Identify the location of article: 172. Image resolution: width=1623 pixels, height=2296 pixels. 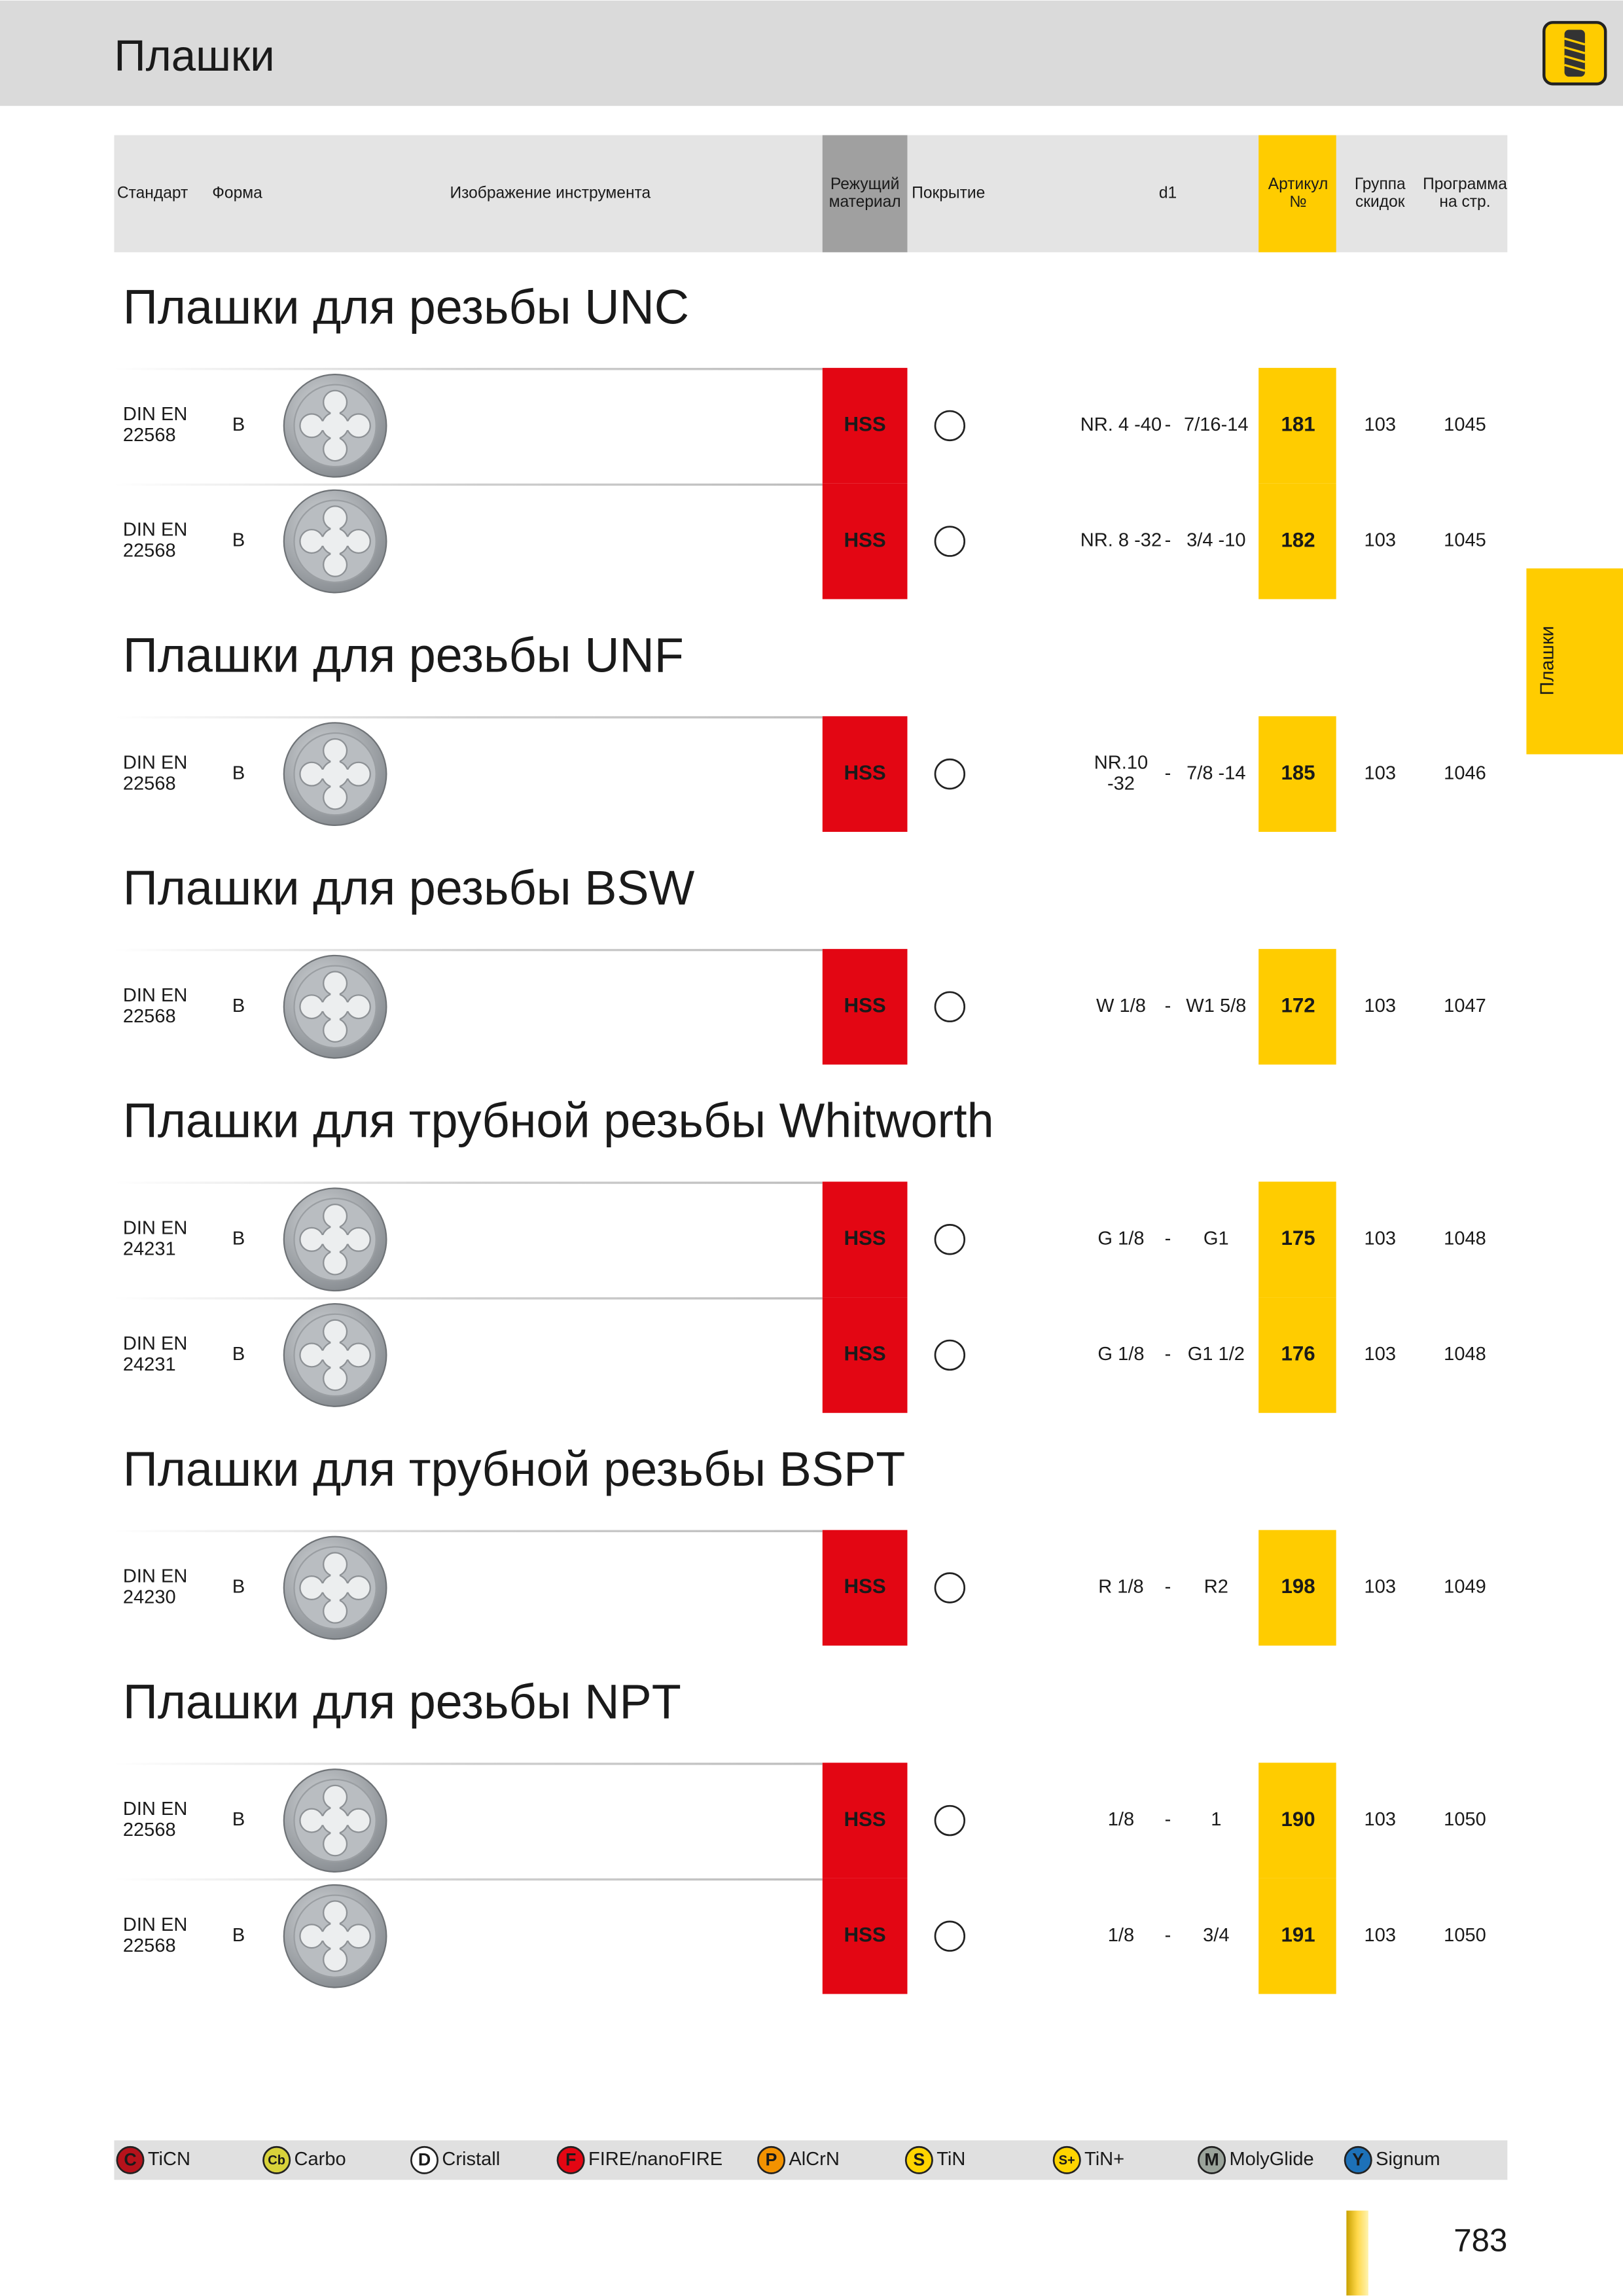
(1298, 1005).